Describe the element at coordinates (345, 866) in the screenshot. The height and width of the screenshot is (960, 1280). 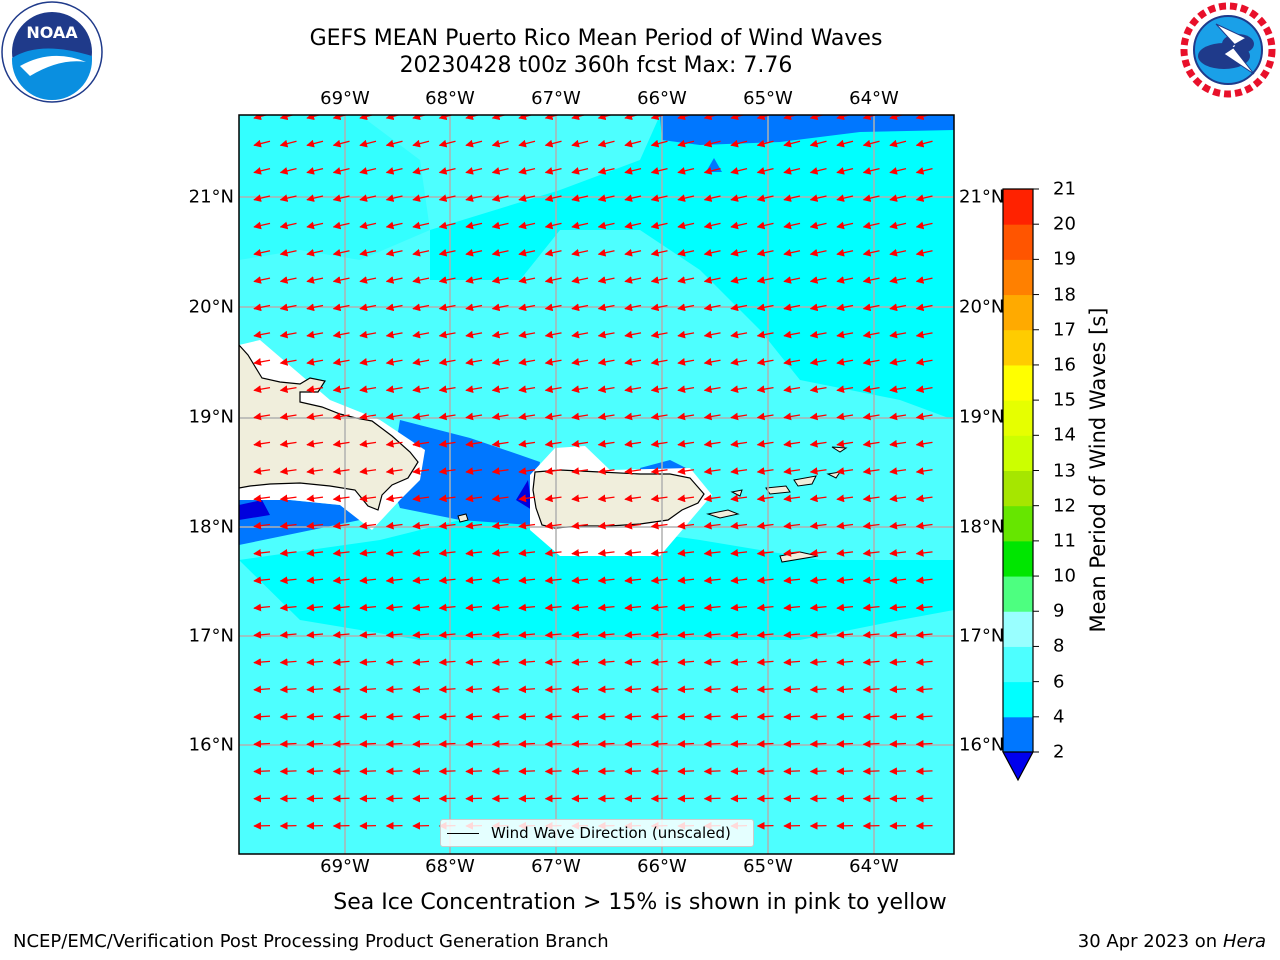
I see `lon-label-bottom-69w: 69°W` at that location.